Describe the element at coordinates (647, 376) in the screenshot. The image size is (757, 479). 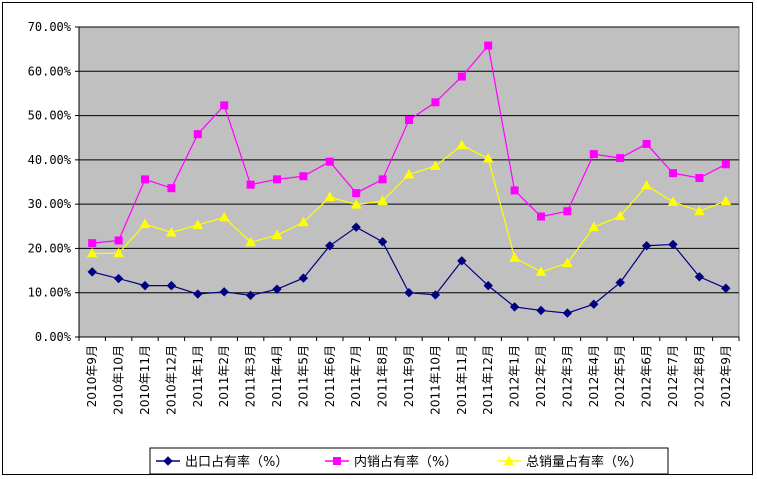
I see `x-tick-label: 2012年6月` at that location.